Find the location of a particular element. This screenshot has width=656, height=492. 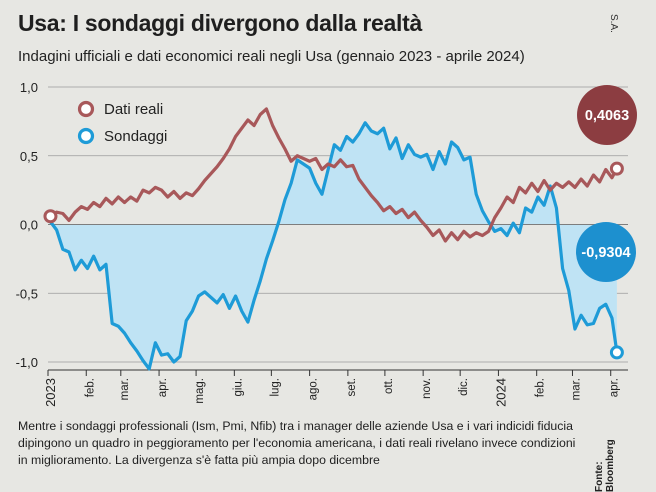

y-tick-label: -1,0 is located at coordinates (27, 362).